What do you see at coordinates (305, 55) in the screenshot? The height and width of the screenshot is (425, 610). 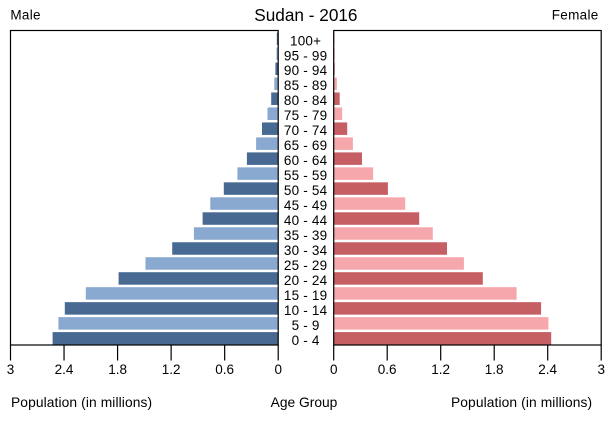 I see `svg-text: 95 - 99` at bounding box center [305, 55].